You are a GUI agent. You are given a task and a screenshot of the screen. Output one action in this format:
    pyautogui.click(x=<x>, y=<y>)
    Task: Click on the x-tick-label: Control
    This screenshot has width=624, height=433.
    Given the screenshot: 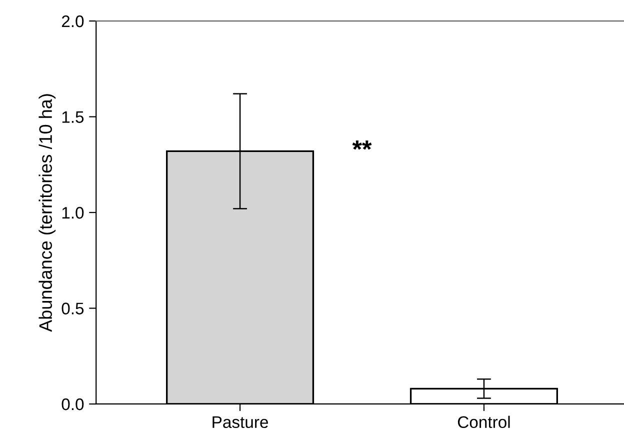 What is the action you would take?
    pyautogui.click(x=484, y=422)
    